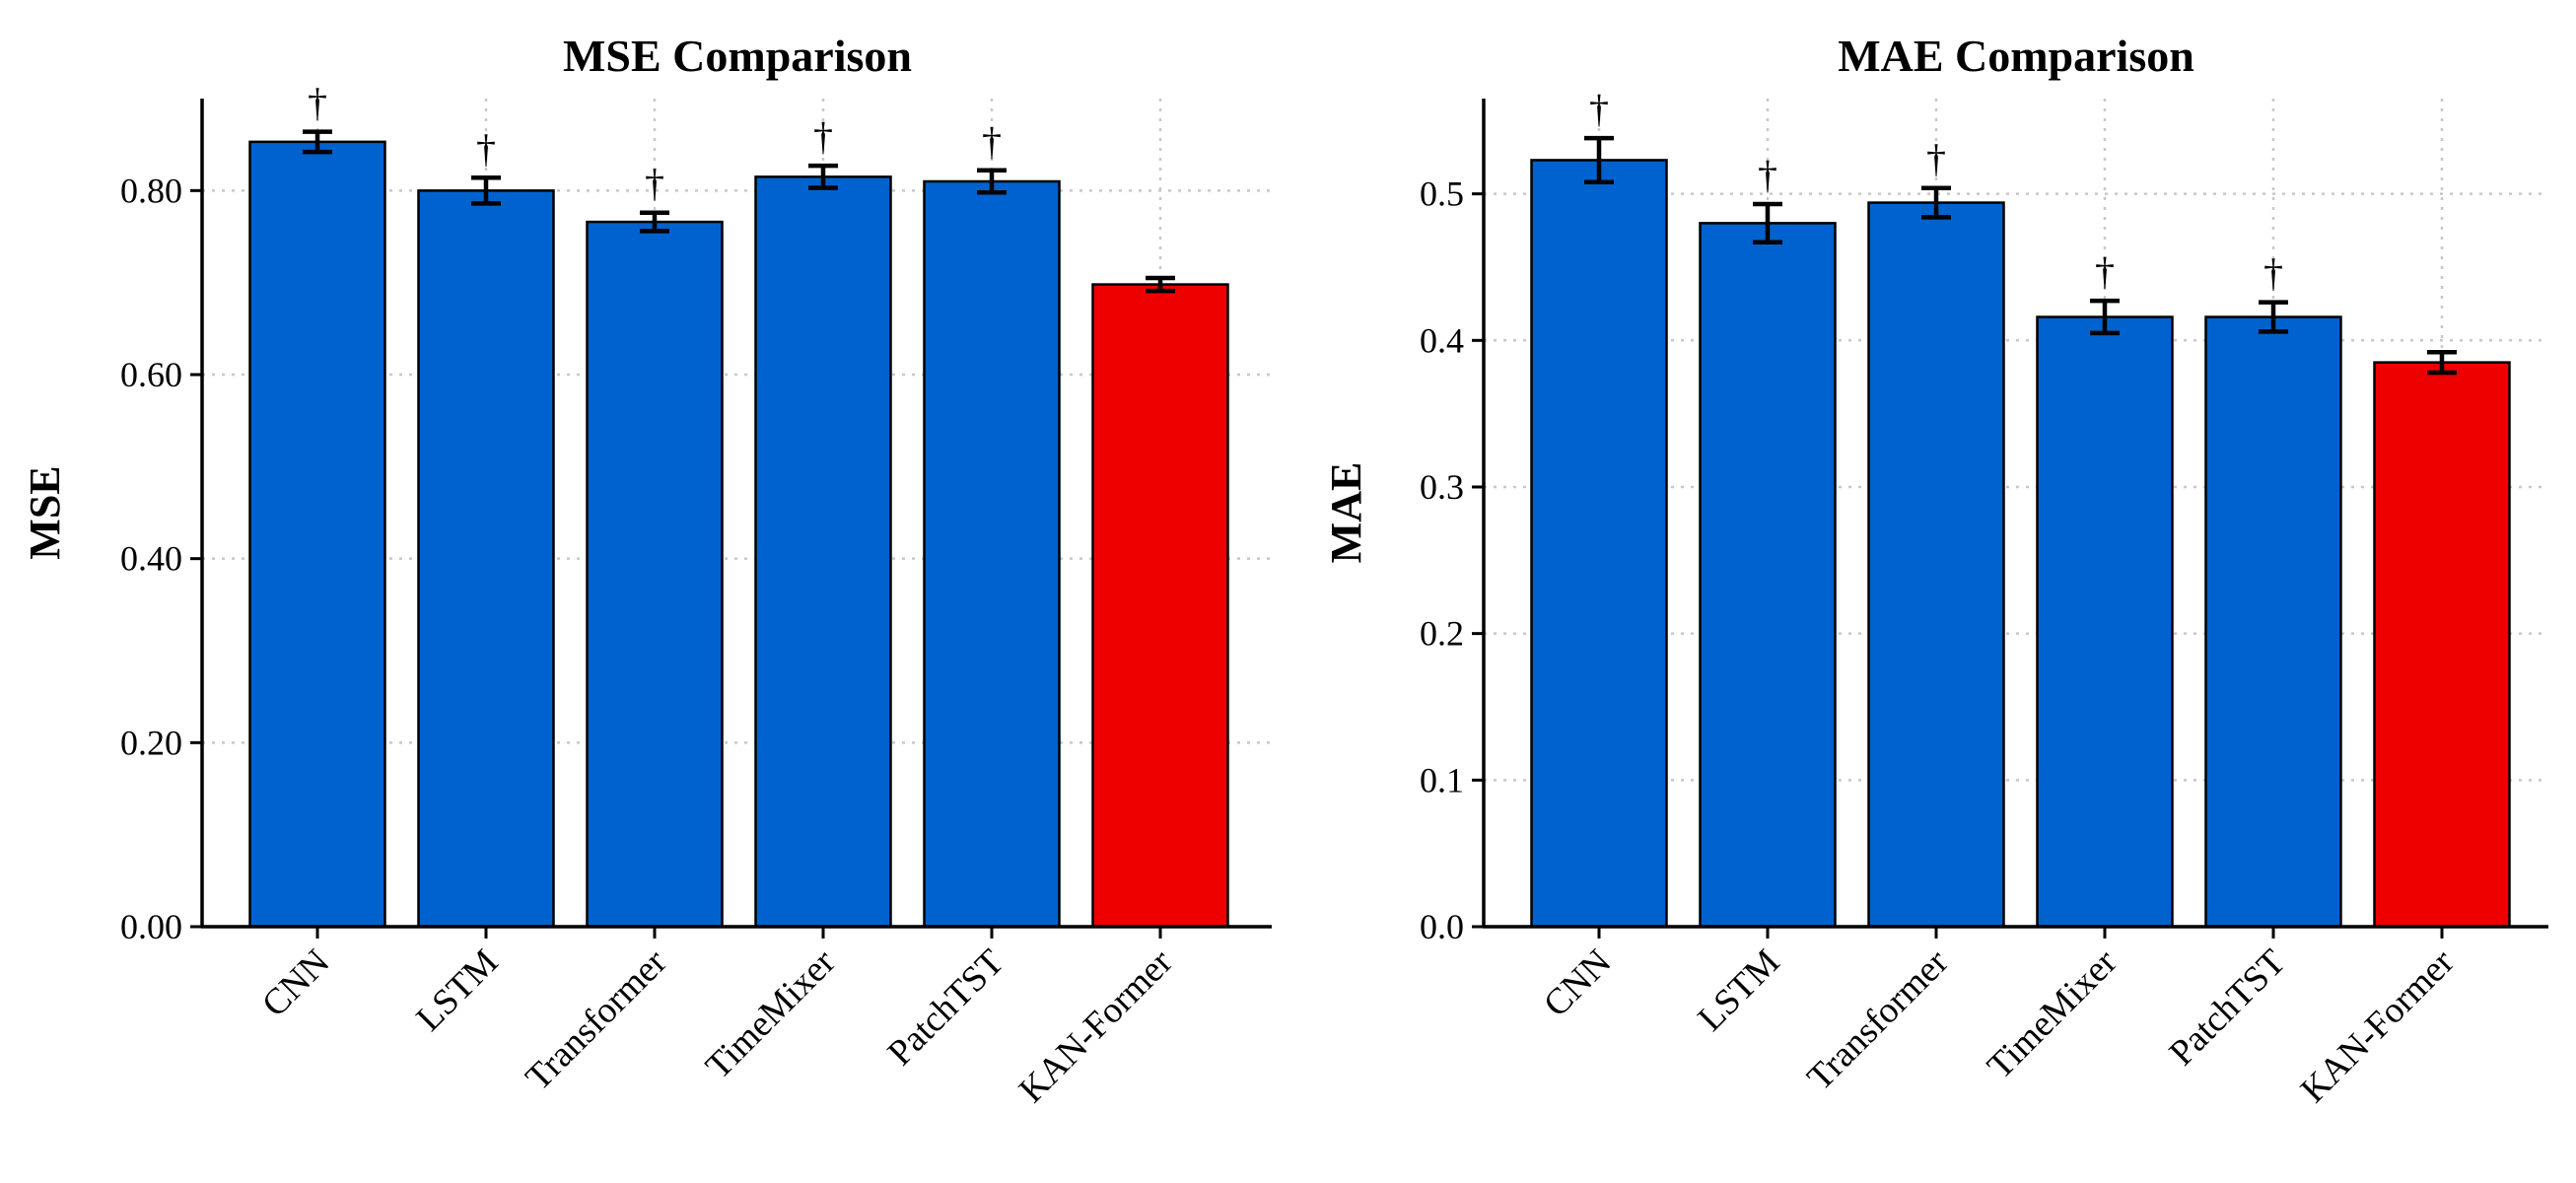 Image resolution: width=2576 pixels, height=1183 pixels. Describe the element at coordinates (151, 190) in the screenshot. I see `y-tick-label: 0.80` at that location.